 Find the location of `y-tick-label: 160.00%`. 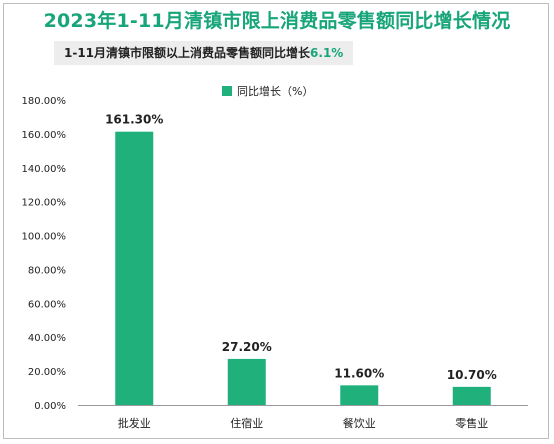

y-tick-label: 160.00% is located at coordinates (44, 135).